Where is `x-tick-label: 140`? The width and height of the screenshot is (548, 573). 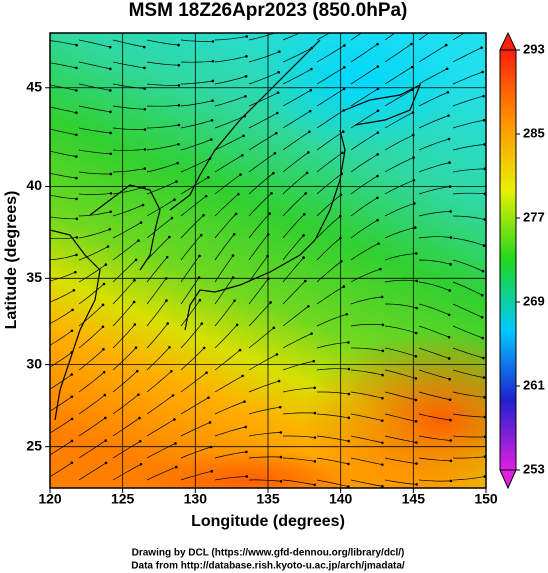
x-tick-label: 140 is located at coordinates (341, 499).